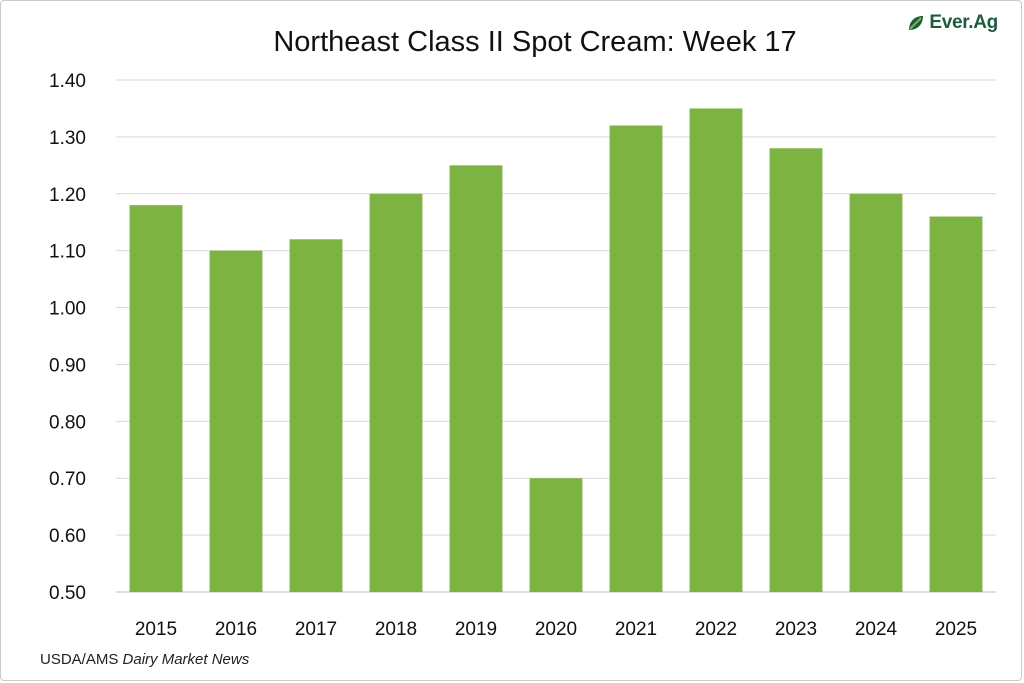 Image resolution: width=1024 pixels, height=683 pixels. What do you see at coordinates (67, 422) in the screenshot?
I see `y-tick-label: 0.80` at bounding box center [67, 422].